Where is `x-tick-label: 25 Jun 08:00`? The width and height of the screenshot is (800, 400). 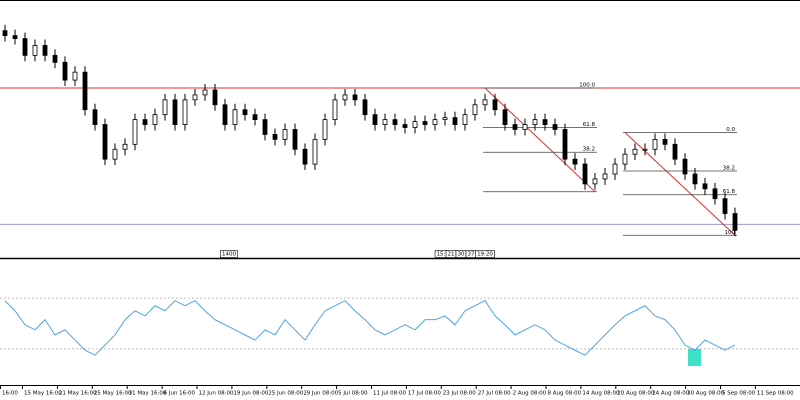 x-tick-label: 25 Jun 08:00 is located at coordinates (285, 394).